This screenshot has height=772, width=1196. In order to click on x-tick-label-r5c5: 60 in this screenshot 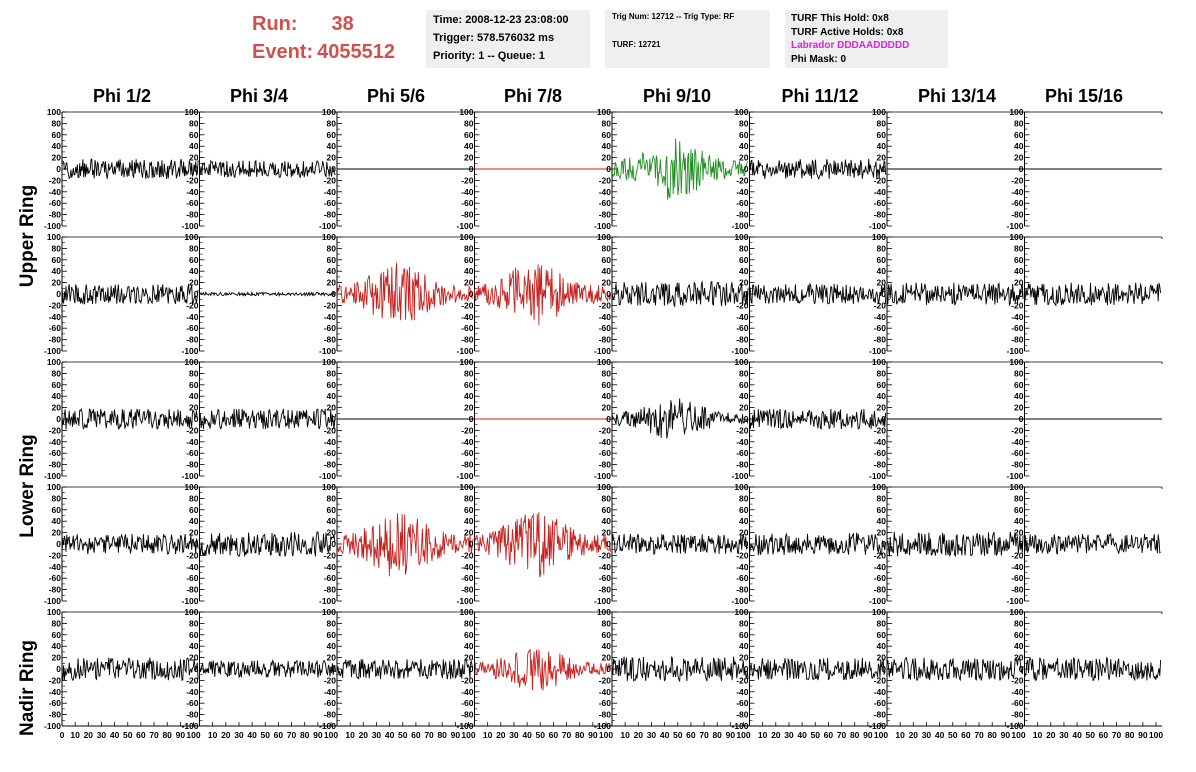, I will do `click(691, 735)`.